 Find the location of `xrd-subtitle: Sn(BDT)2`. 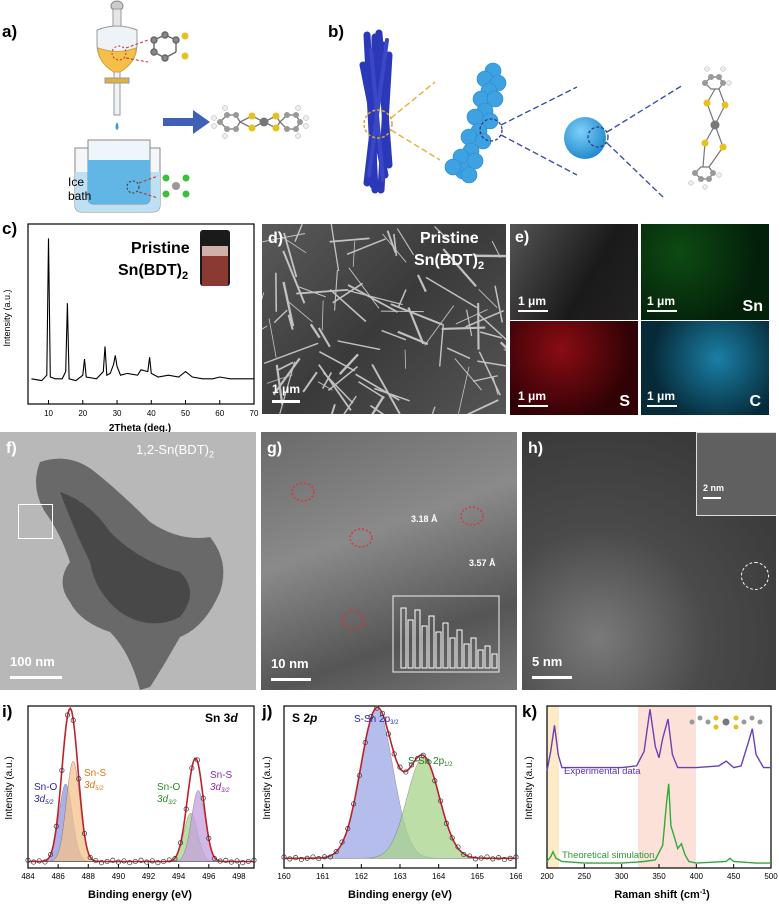

xrd-subtitle: Sn(BDT)2 is located at coordinates (153, 272).